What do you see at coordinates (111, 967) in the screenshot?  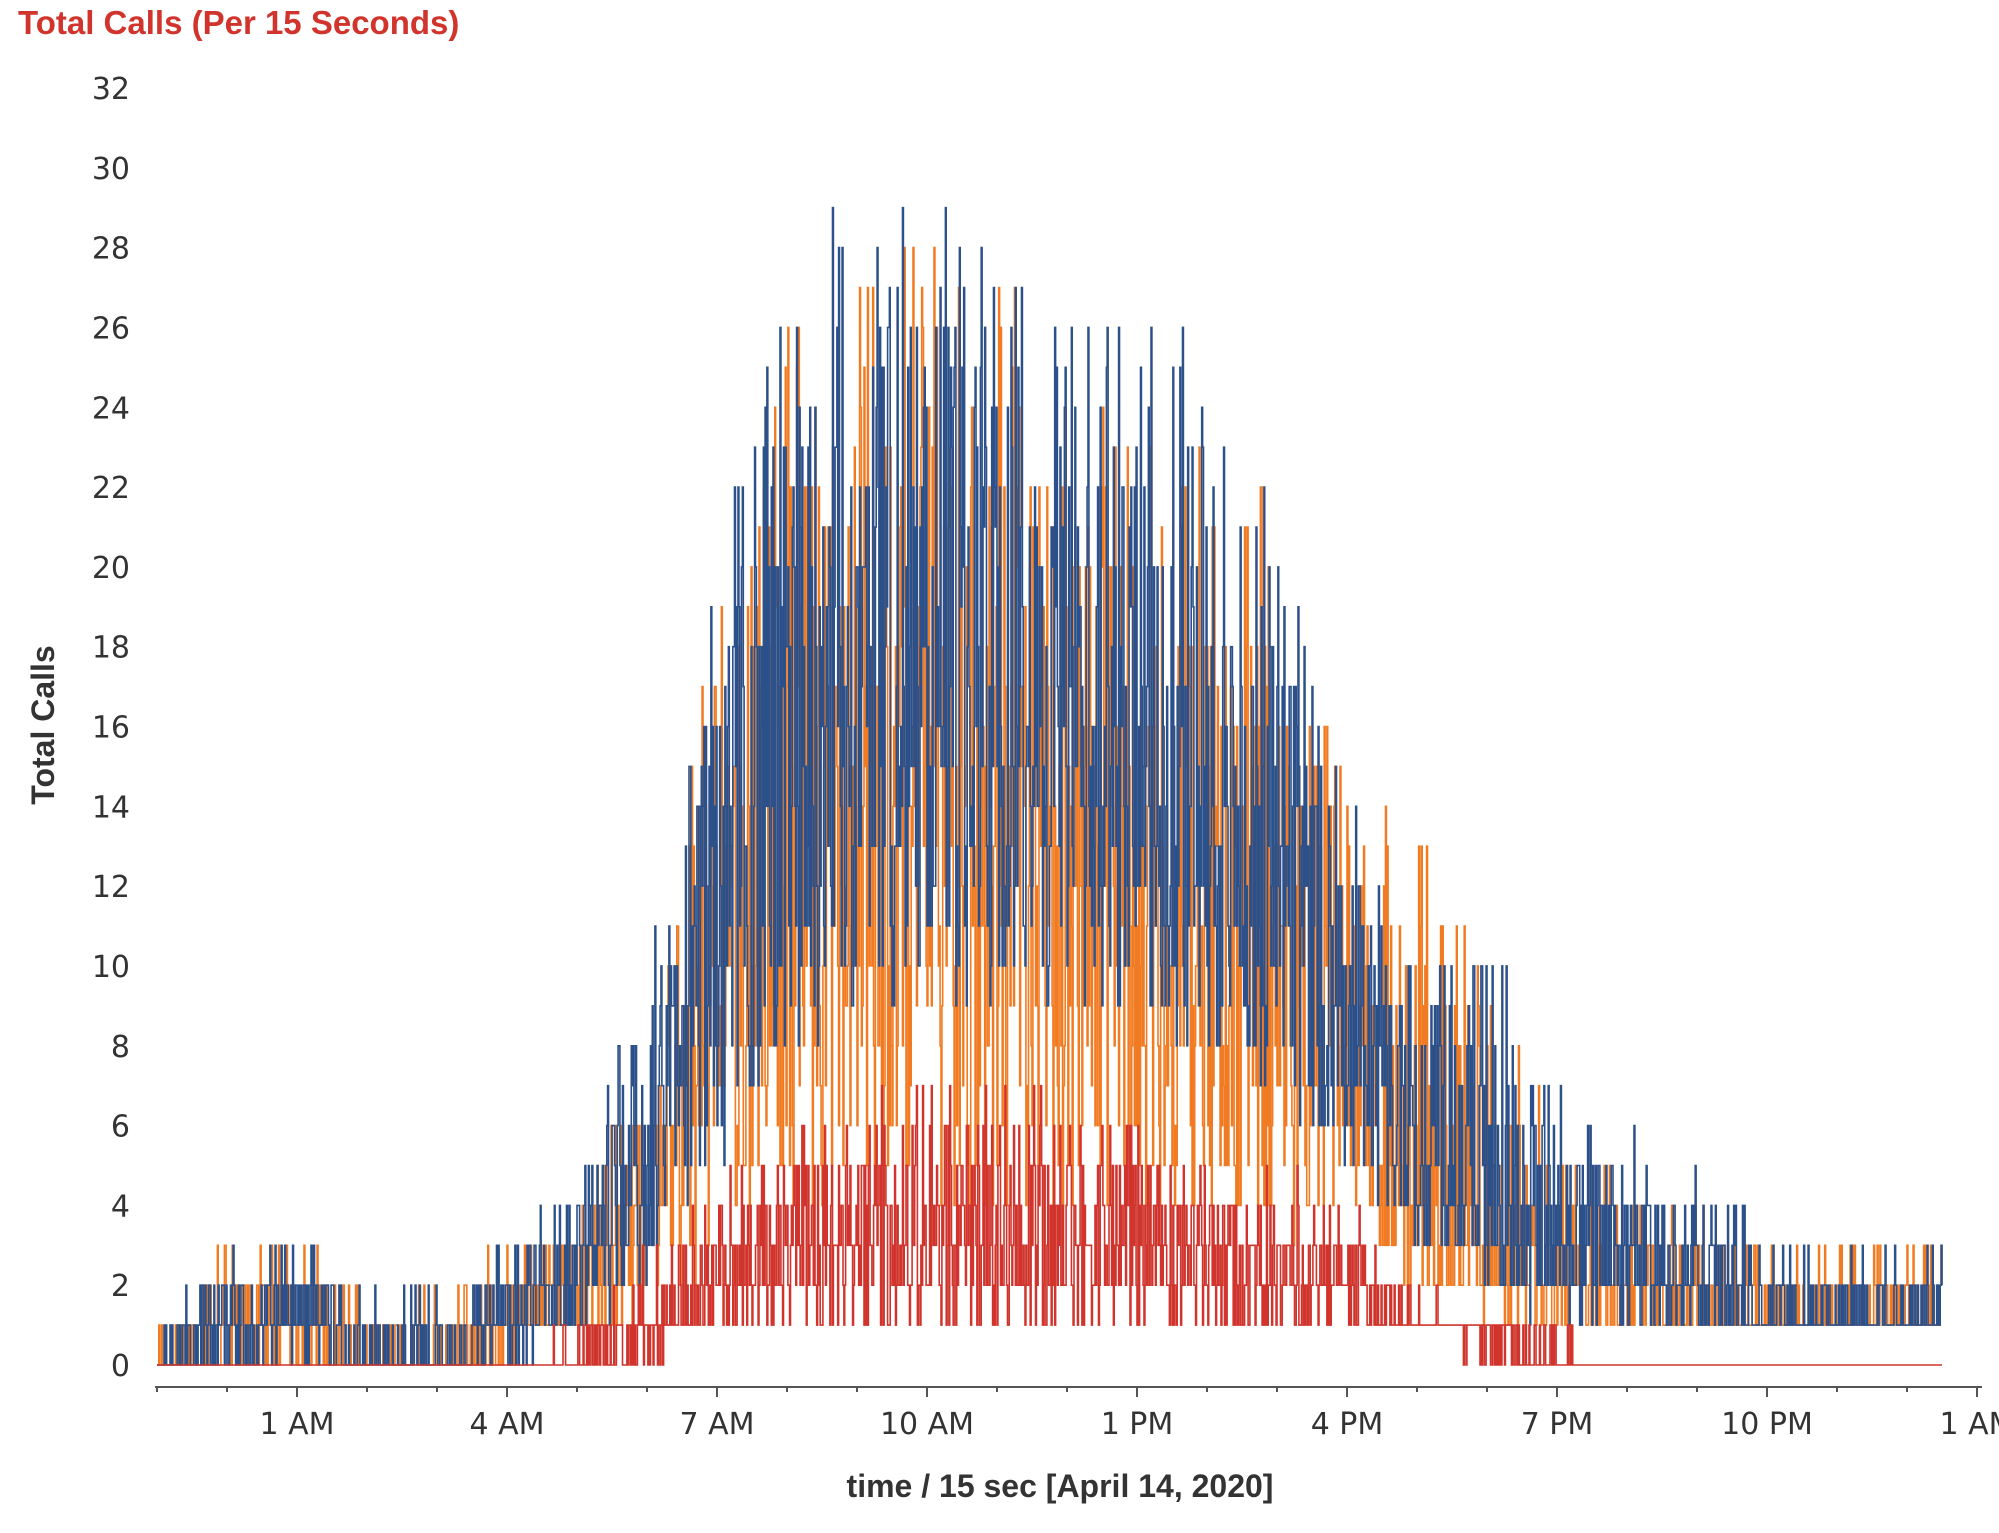 I see `y-tick-label: 10` at bounding box center [111, 967].